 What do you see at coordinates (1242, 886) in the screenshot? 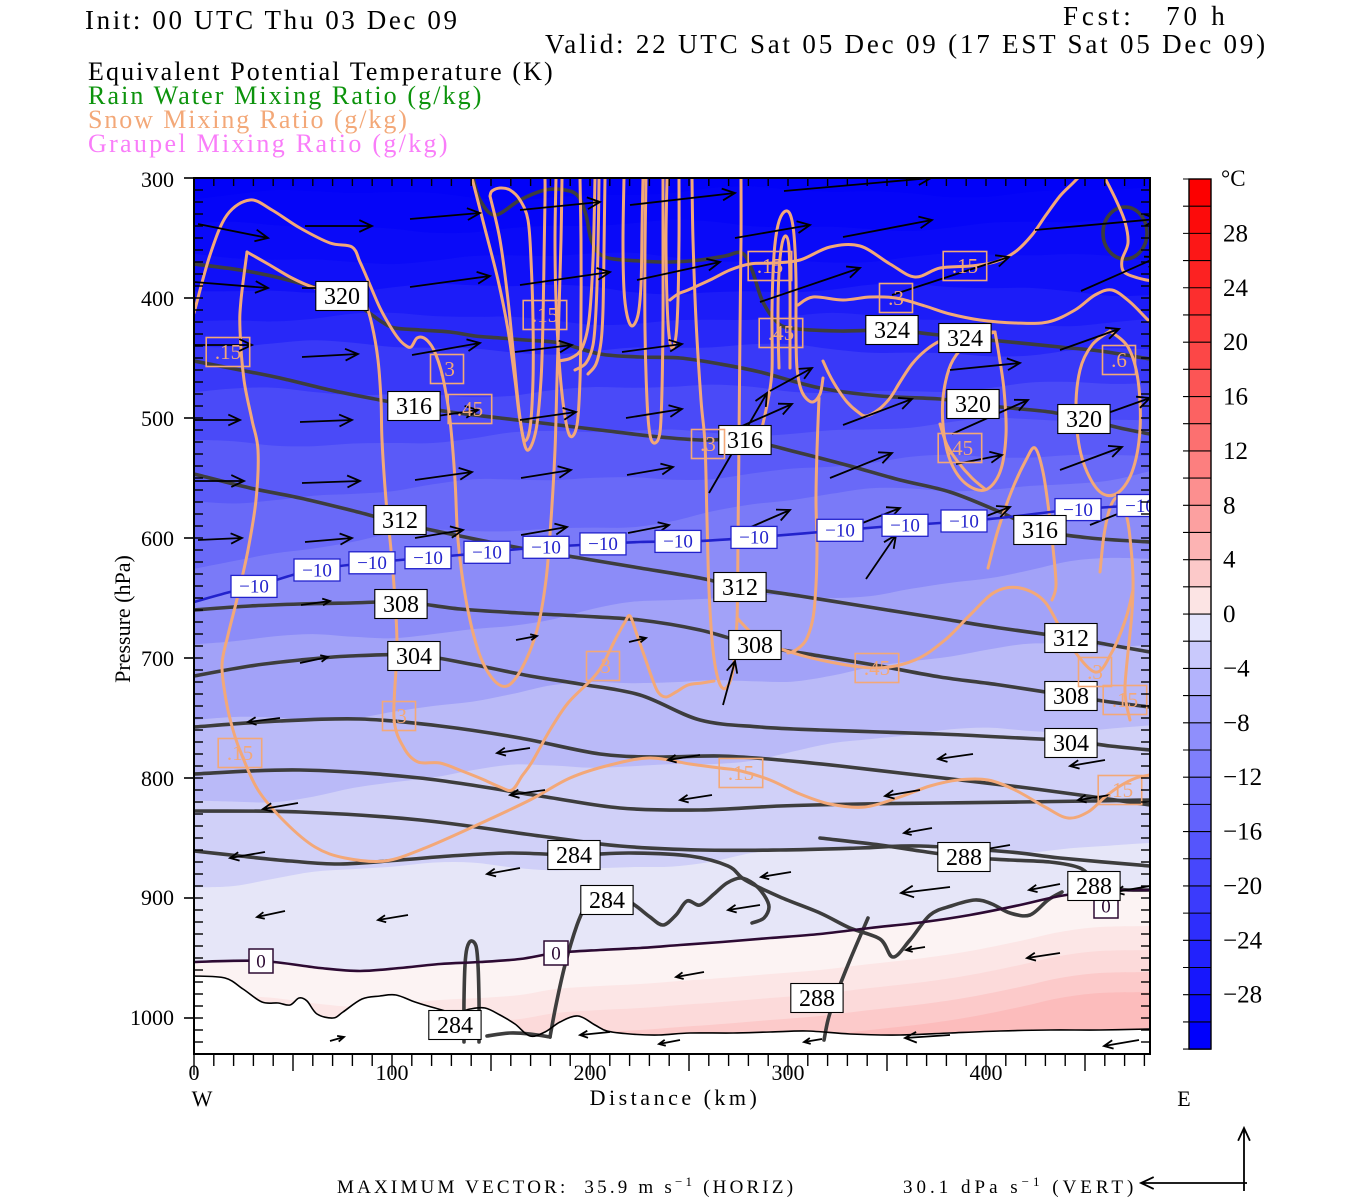
I see `svg-text: −20` at bounding box center [1242, 886].